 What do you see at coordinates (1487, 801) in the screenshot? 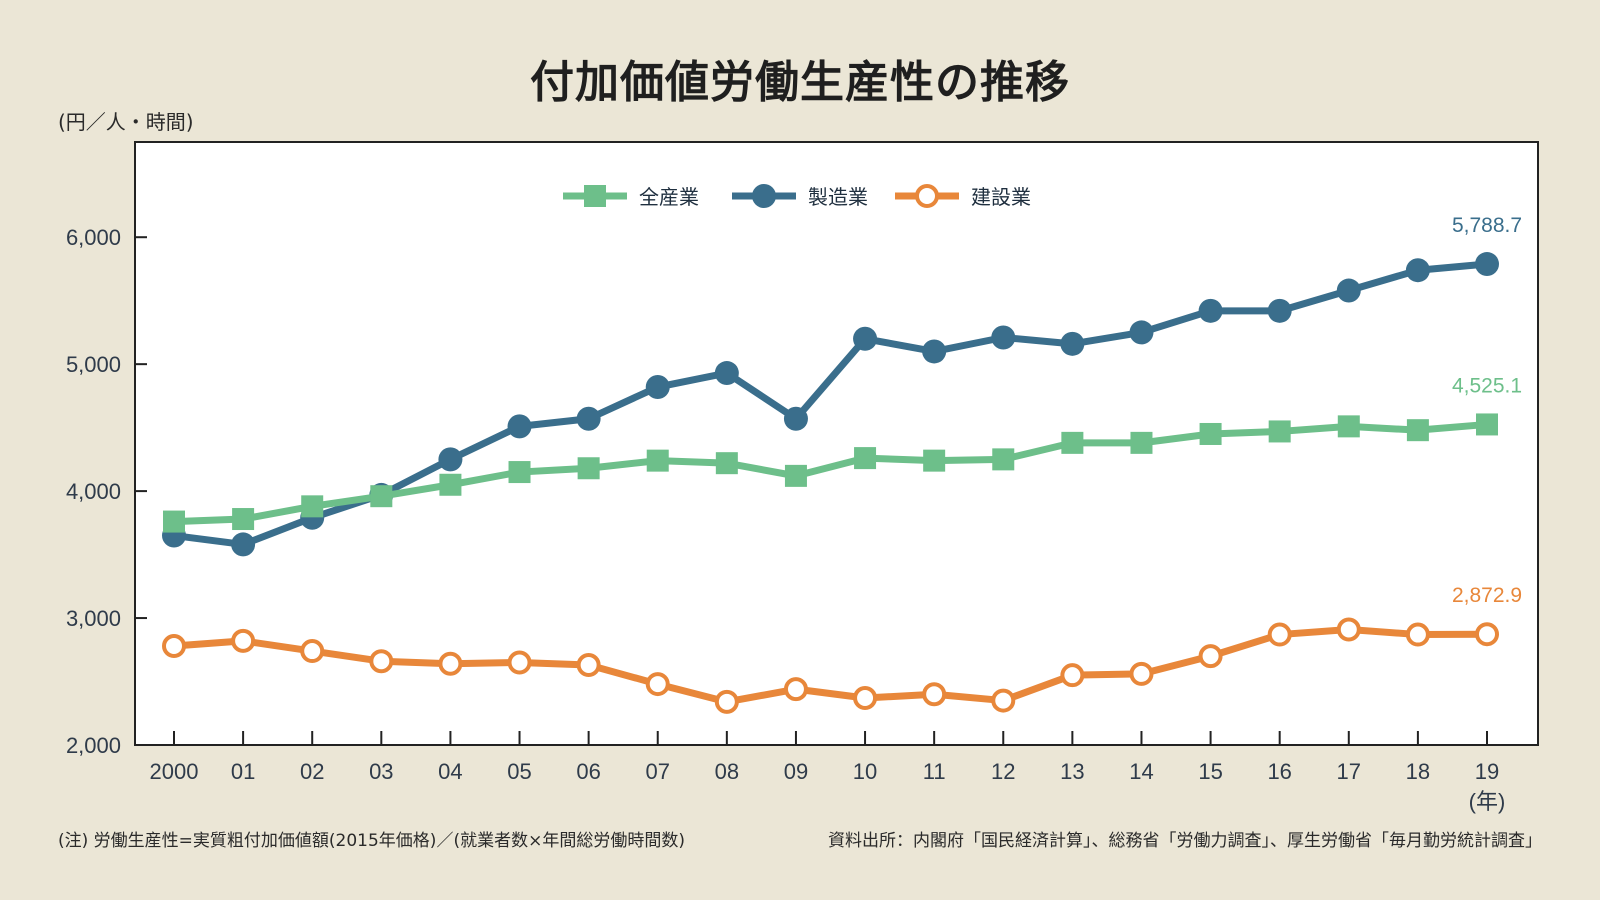
I see `x-axis-unit-label: (年)` at bounding box center [1487, 801].